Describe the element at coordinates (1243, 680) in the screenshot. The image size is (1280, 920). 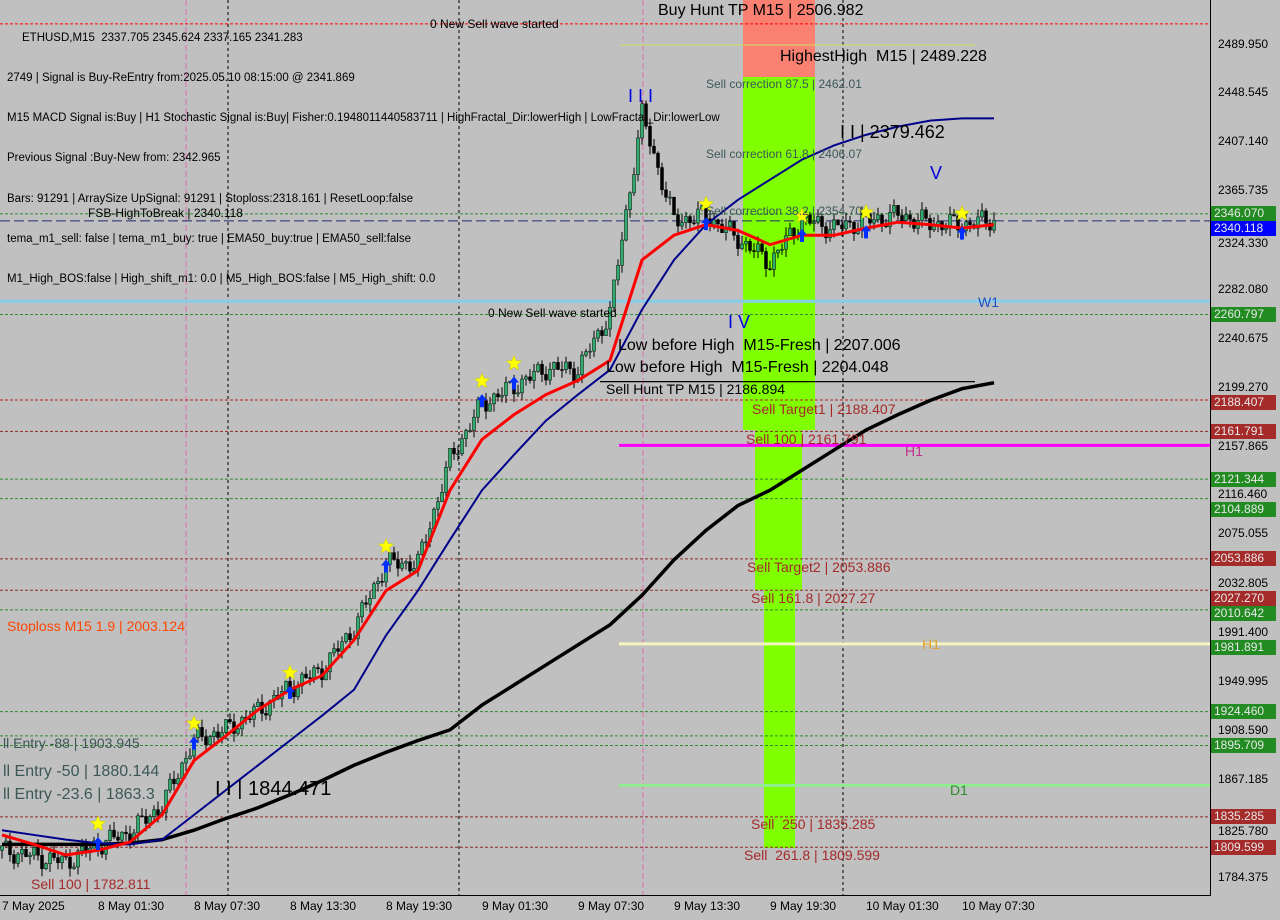
I see `price-tick-label: 1949.995` at that location.